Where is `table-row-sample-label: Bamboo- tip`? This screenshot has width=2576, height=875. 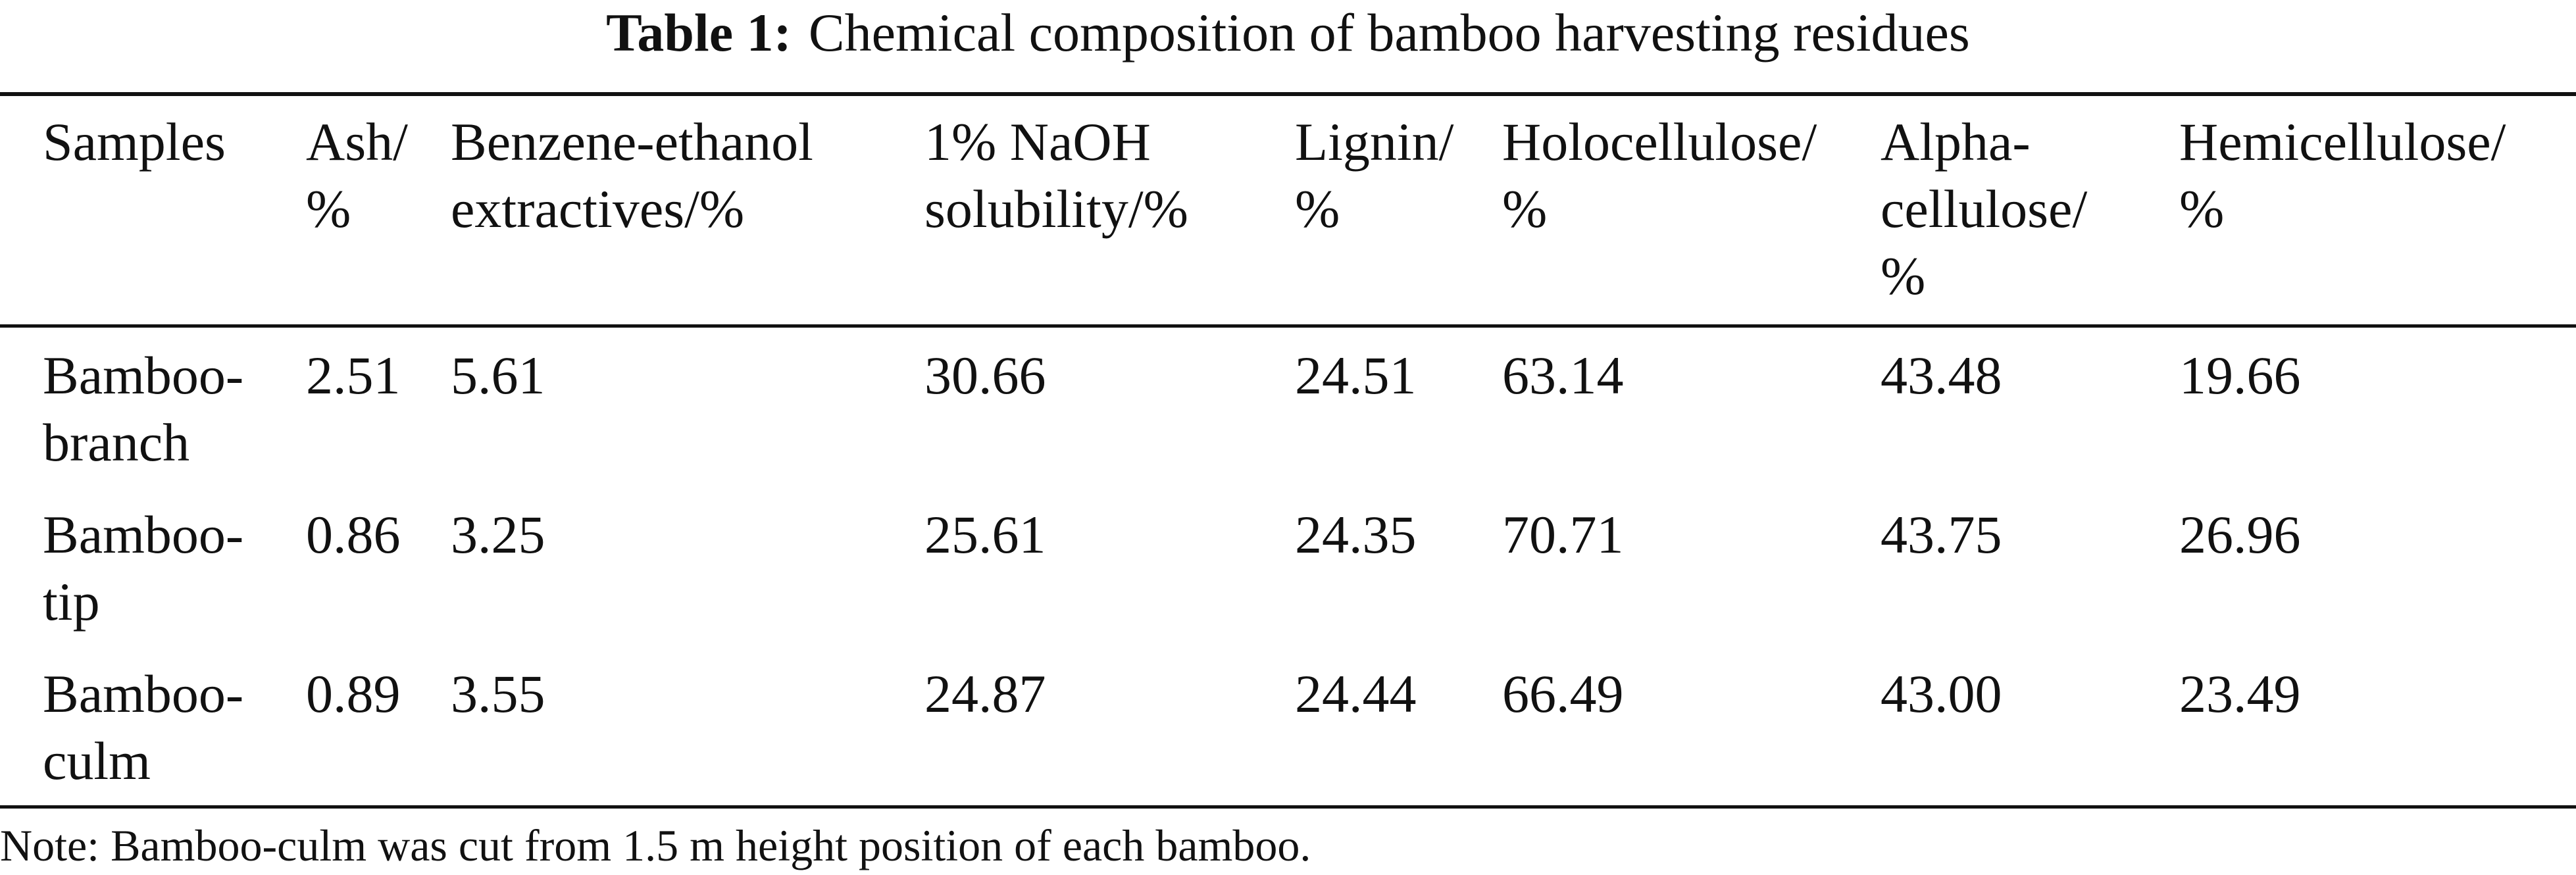 table-row-sample-label: Bamboo- tip is located at coordinates (143, 568).